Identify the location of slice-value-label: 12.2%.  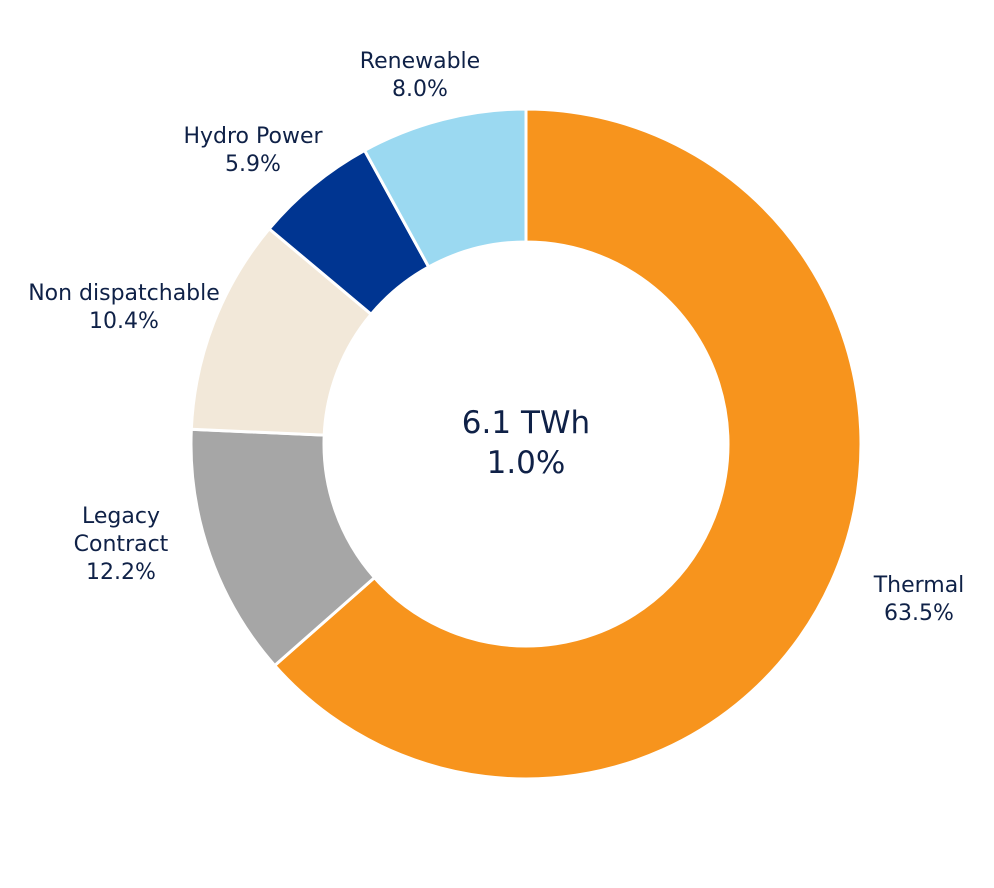
(121, 572).